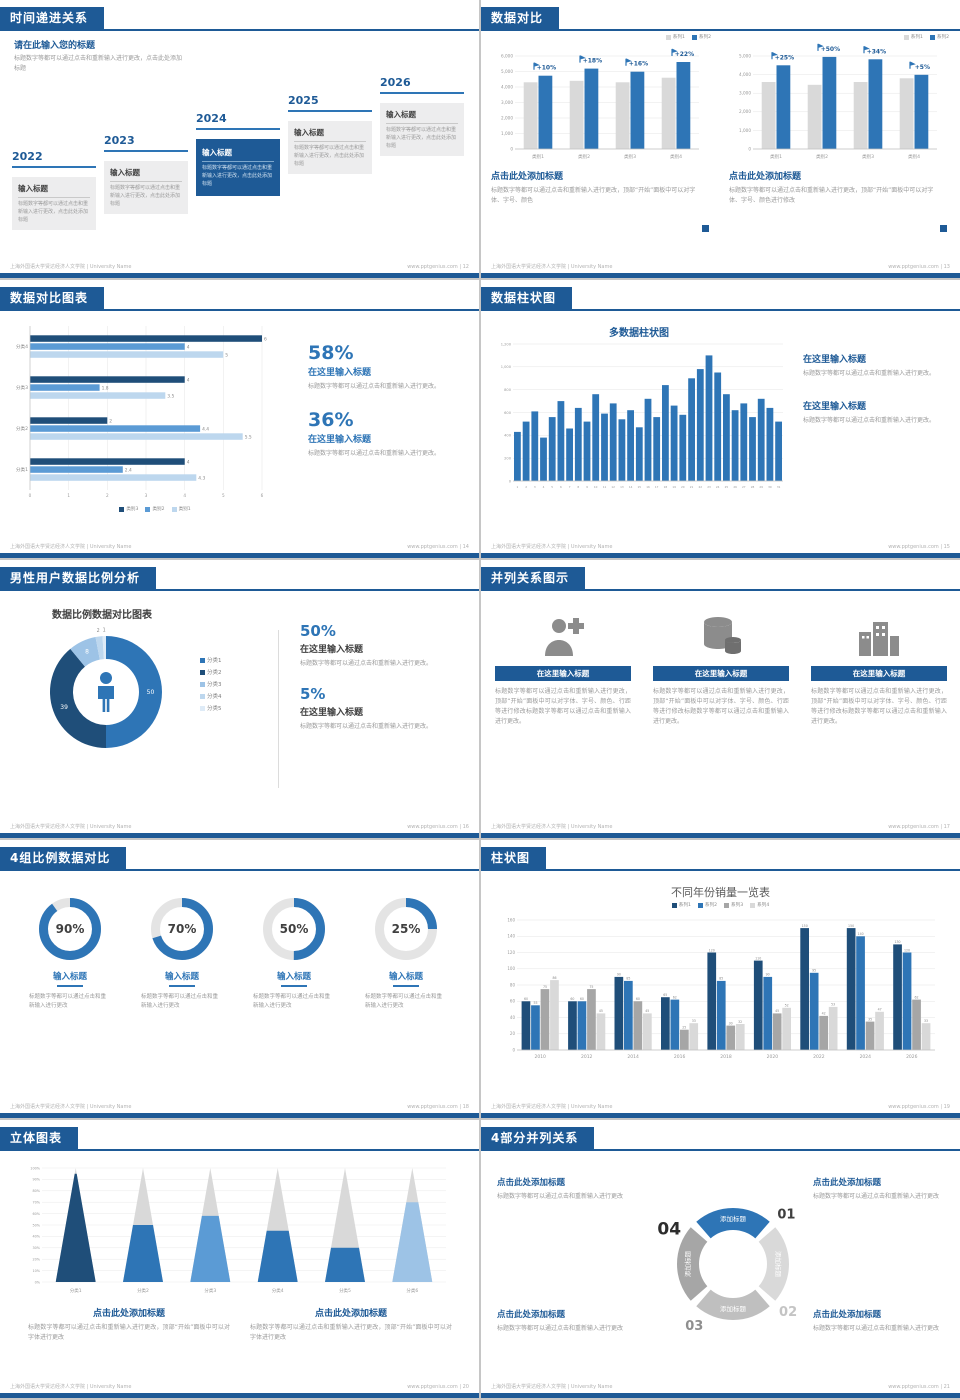 The image size is (960, 1400). What do you see at coordinates (601, 1011) in the screenshot?
I see `svg-text: 45` at bounding box center [601, 1011].